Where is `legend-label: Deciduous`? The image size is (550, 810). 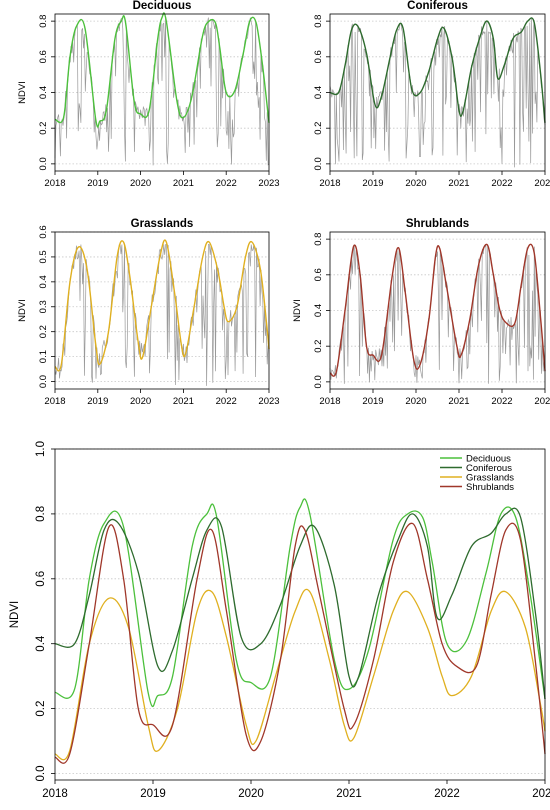 legend-label: Deciduous is located at coordinates (488, 458).